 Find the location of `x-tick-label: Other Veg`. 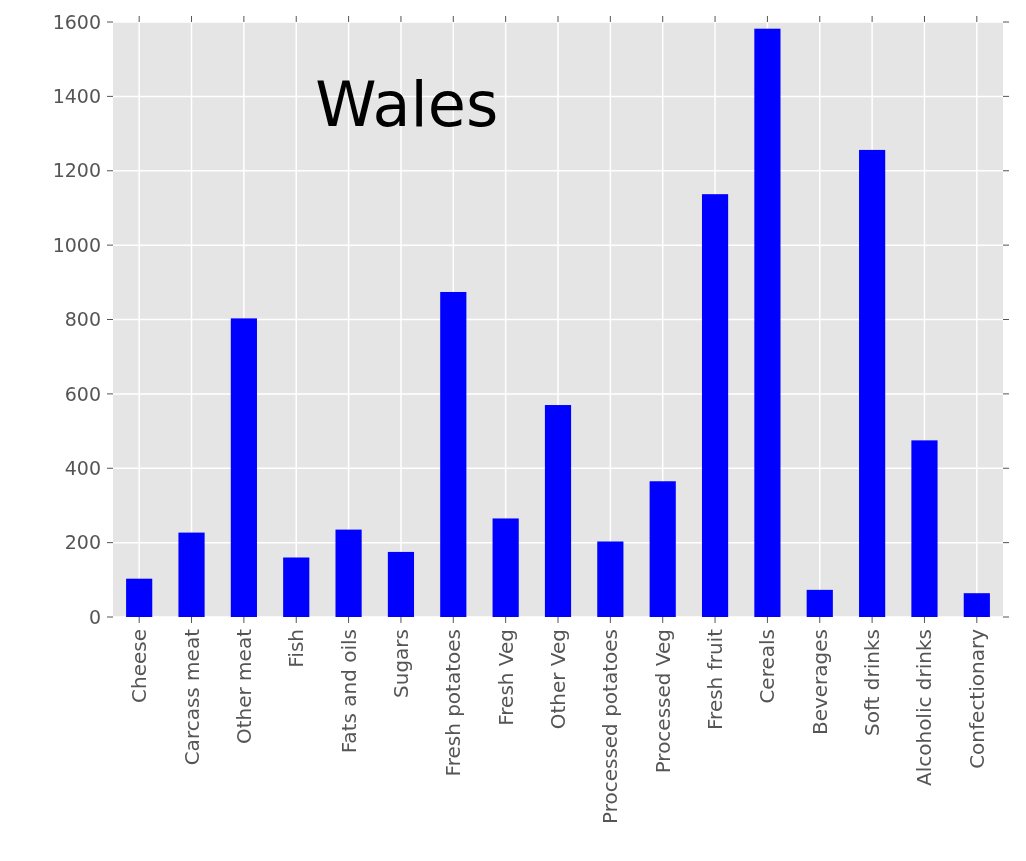

x-tick-label: Other Veg is located at coordinates (558, 679).